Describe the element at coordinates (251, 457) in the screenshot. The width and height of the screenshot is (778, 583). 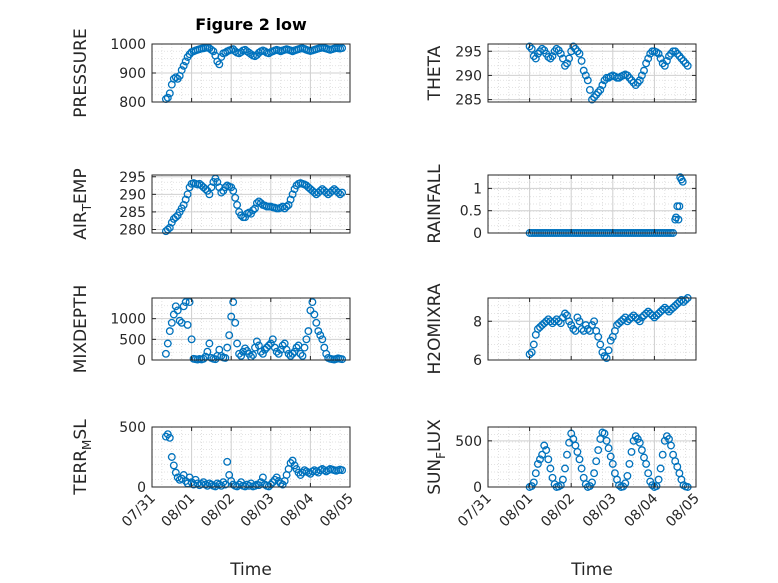
I see `minor-grid` at that location.